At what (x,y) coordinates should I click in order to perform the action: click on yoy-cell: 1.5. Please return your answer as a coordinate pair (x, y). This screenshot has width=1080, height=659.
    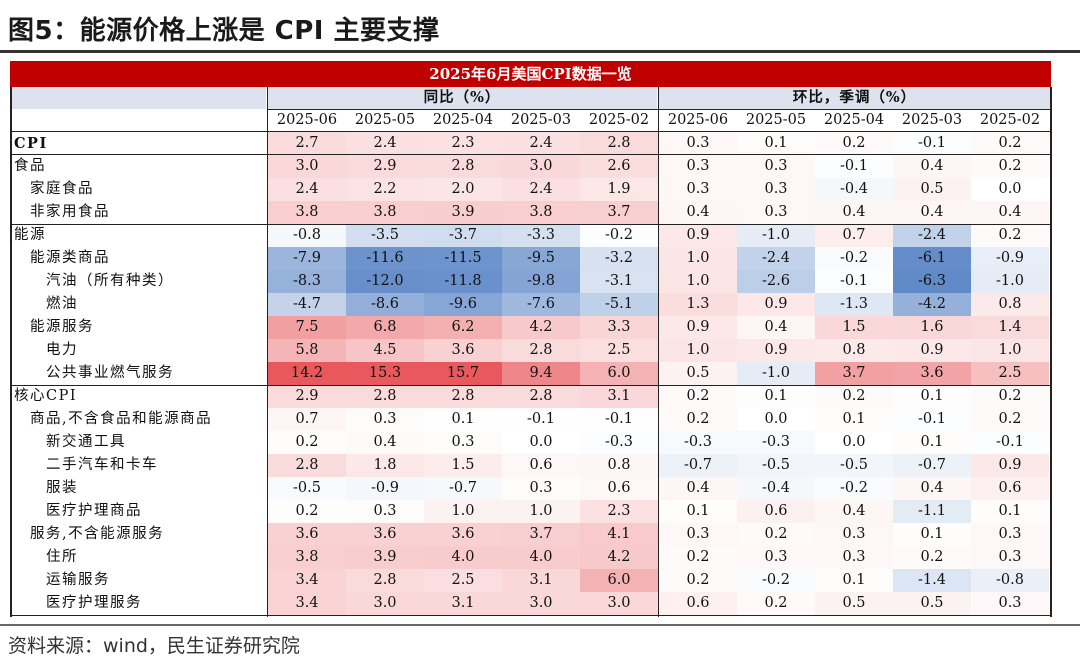
    Looking at the image, I should click on (463, 465).